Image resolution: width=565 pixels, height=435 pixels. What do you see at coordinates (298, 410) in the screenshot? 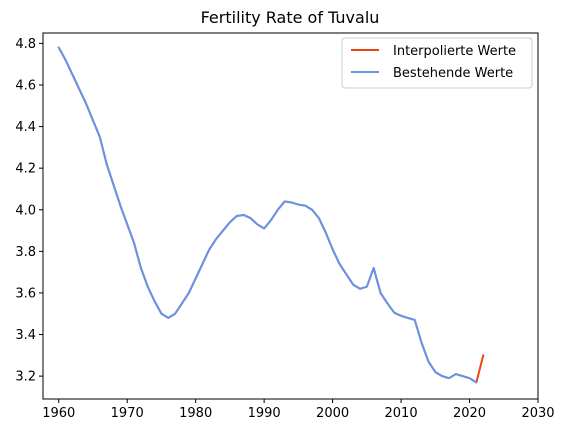
I see `x-axis: 1960 1970 1980 1990 2000 2010 2020 2030` at bounding box center [298, 410].